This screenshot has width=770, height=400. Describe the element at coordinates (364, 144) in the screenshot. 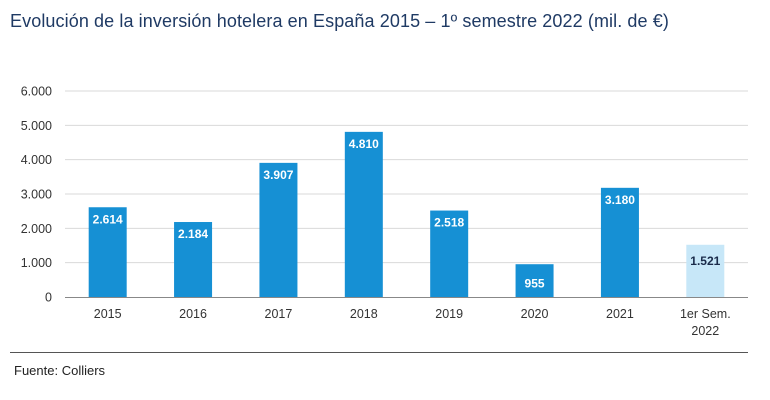

I see `data-label: 4.810` at that location.